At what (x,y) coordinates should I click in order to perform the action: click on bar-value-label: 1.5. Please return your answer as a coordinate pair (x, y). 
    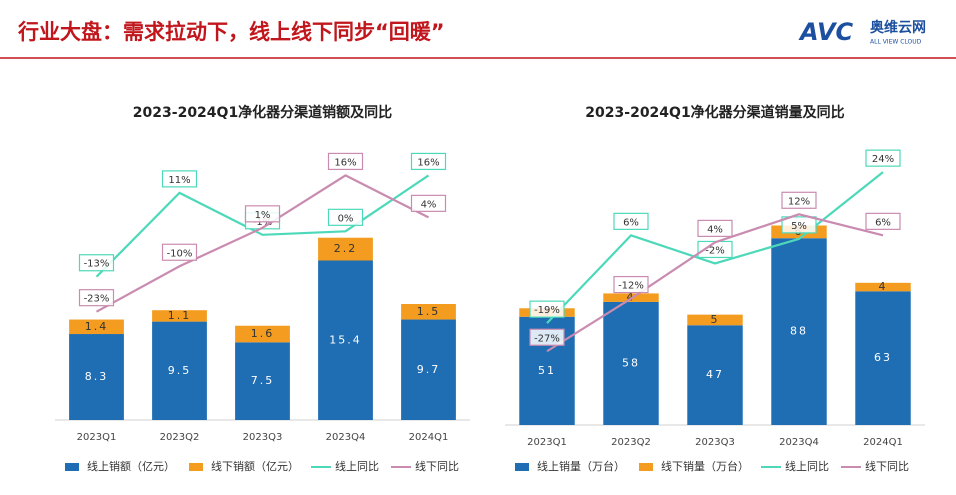
    Looking at the image, I should click on (429, 311).